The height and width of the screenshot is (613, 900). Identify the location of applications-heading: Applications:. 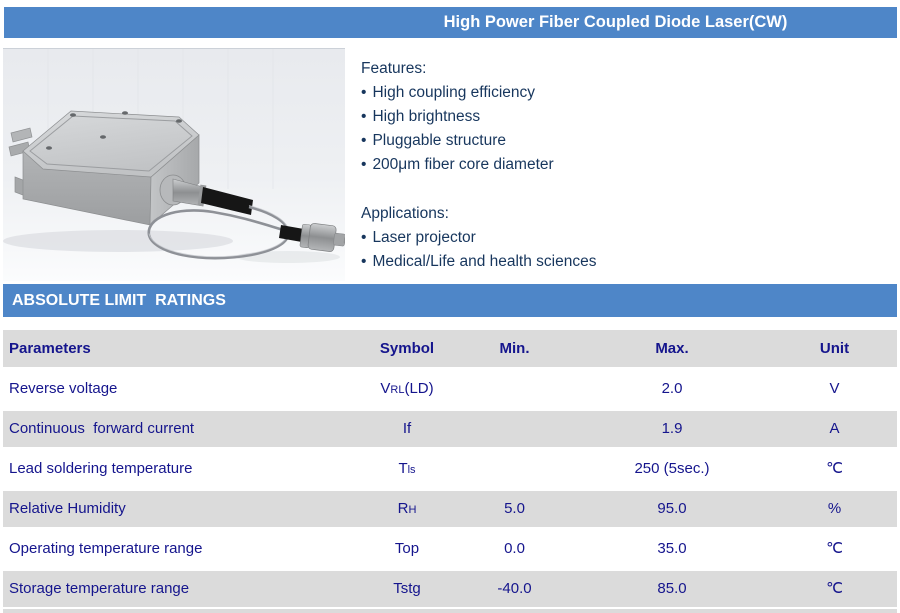
(405, 213).